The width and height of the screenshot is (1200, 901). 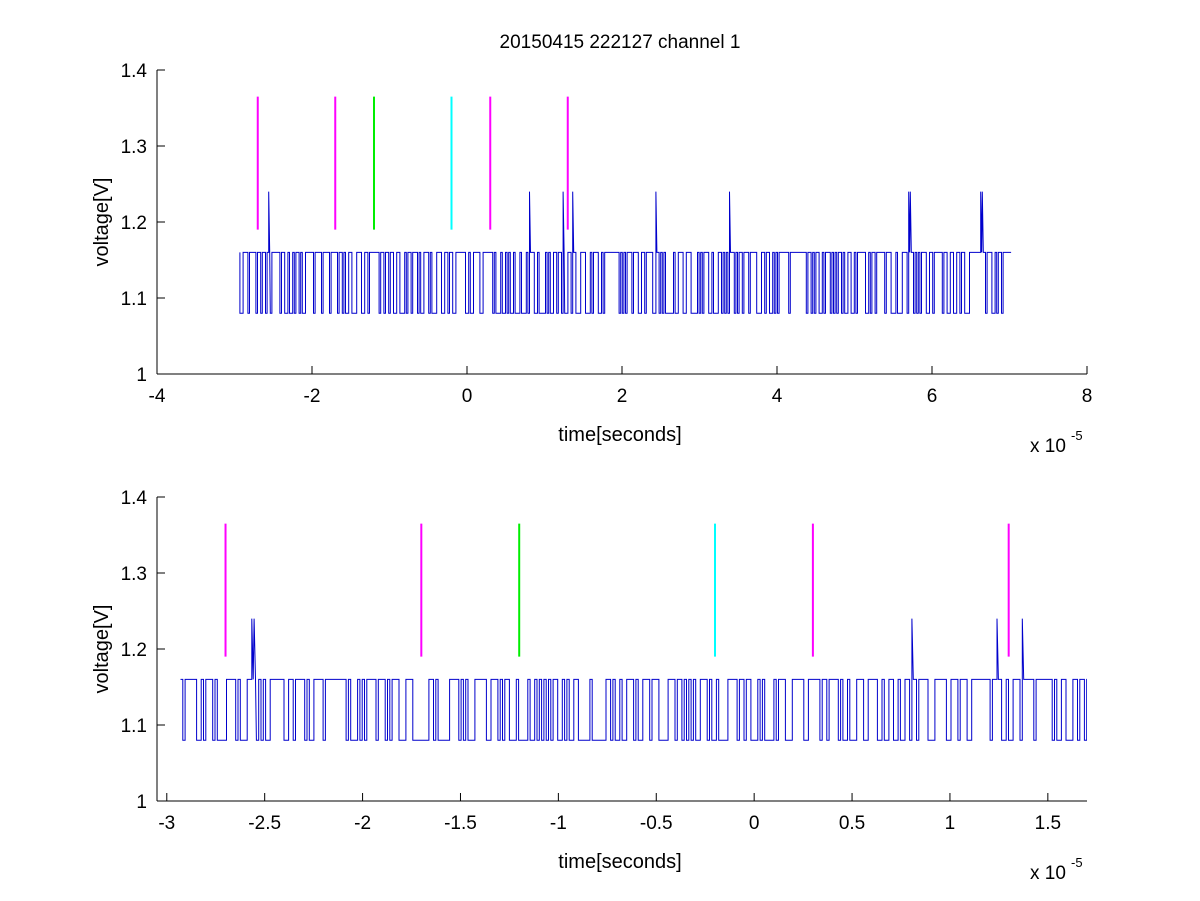 What do you see at coordinates (656, 823) in the screenshot?
I see `x-tick-label: -0.5` at bounding box center [656, 823].